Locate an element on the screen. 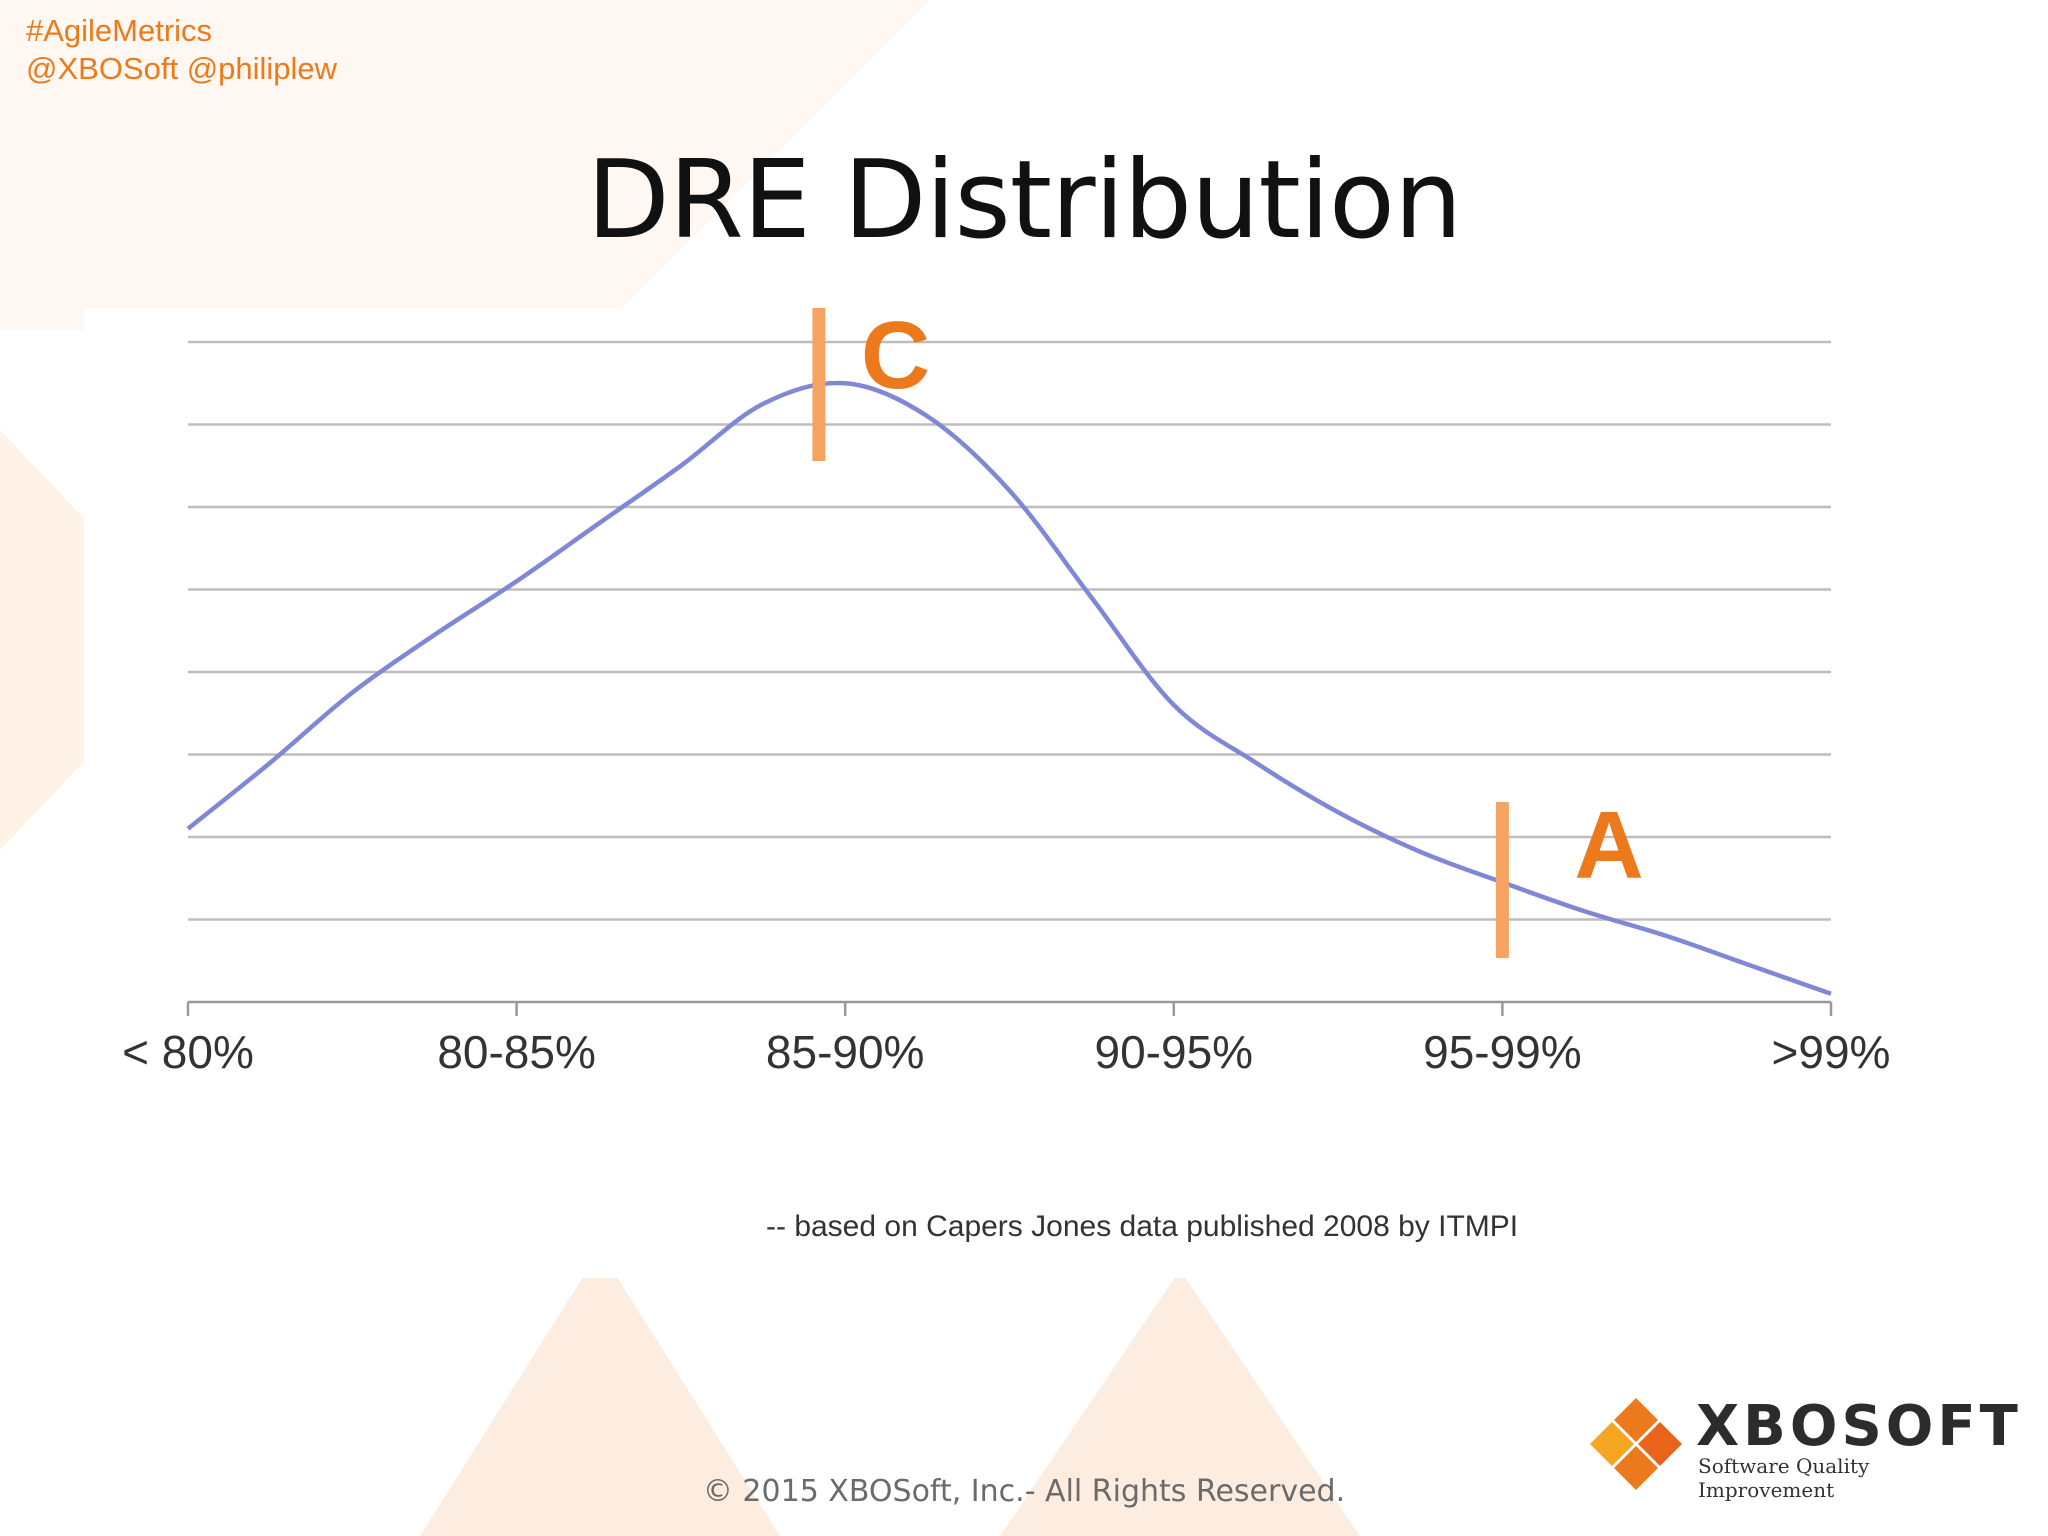  logo-tagline: Software Quality Improvement is located at coordinates (1784, 1478).